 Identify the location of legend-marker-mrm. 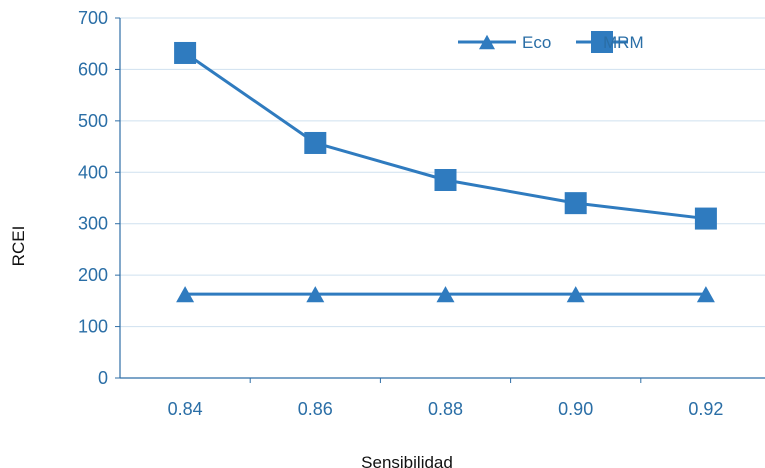
(602, 42).